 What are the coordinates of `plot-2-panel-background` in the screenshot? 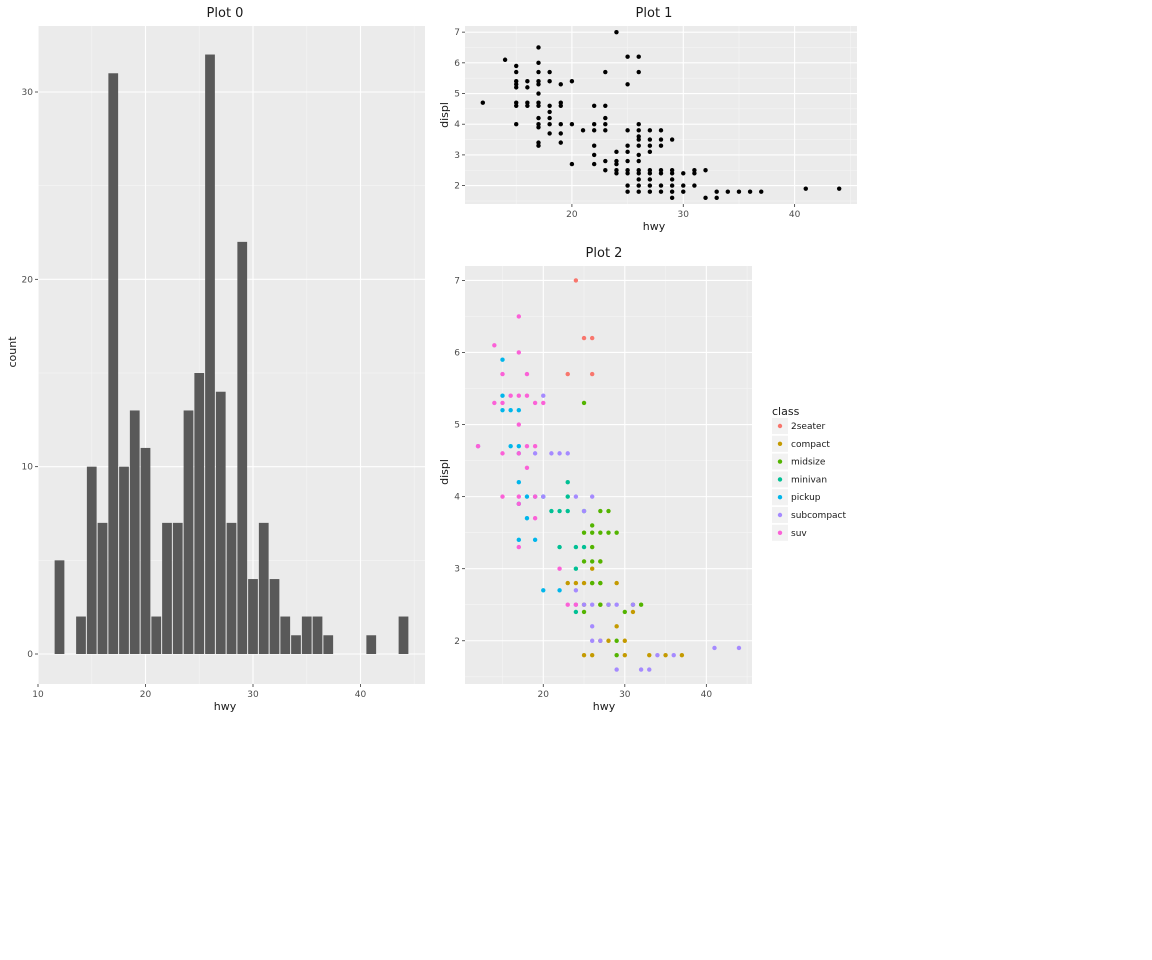 It's located at (608, 475).